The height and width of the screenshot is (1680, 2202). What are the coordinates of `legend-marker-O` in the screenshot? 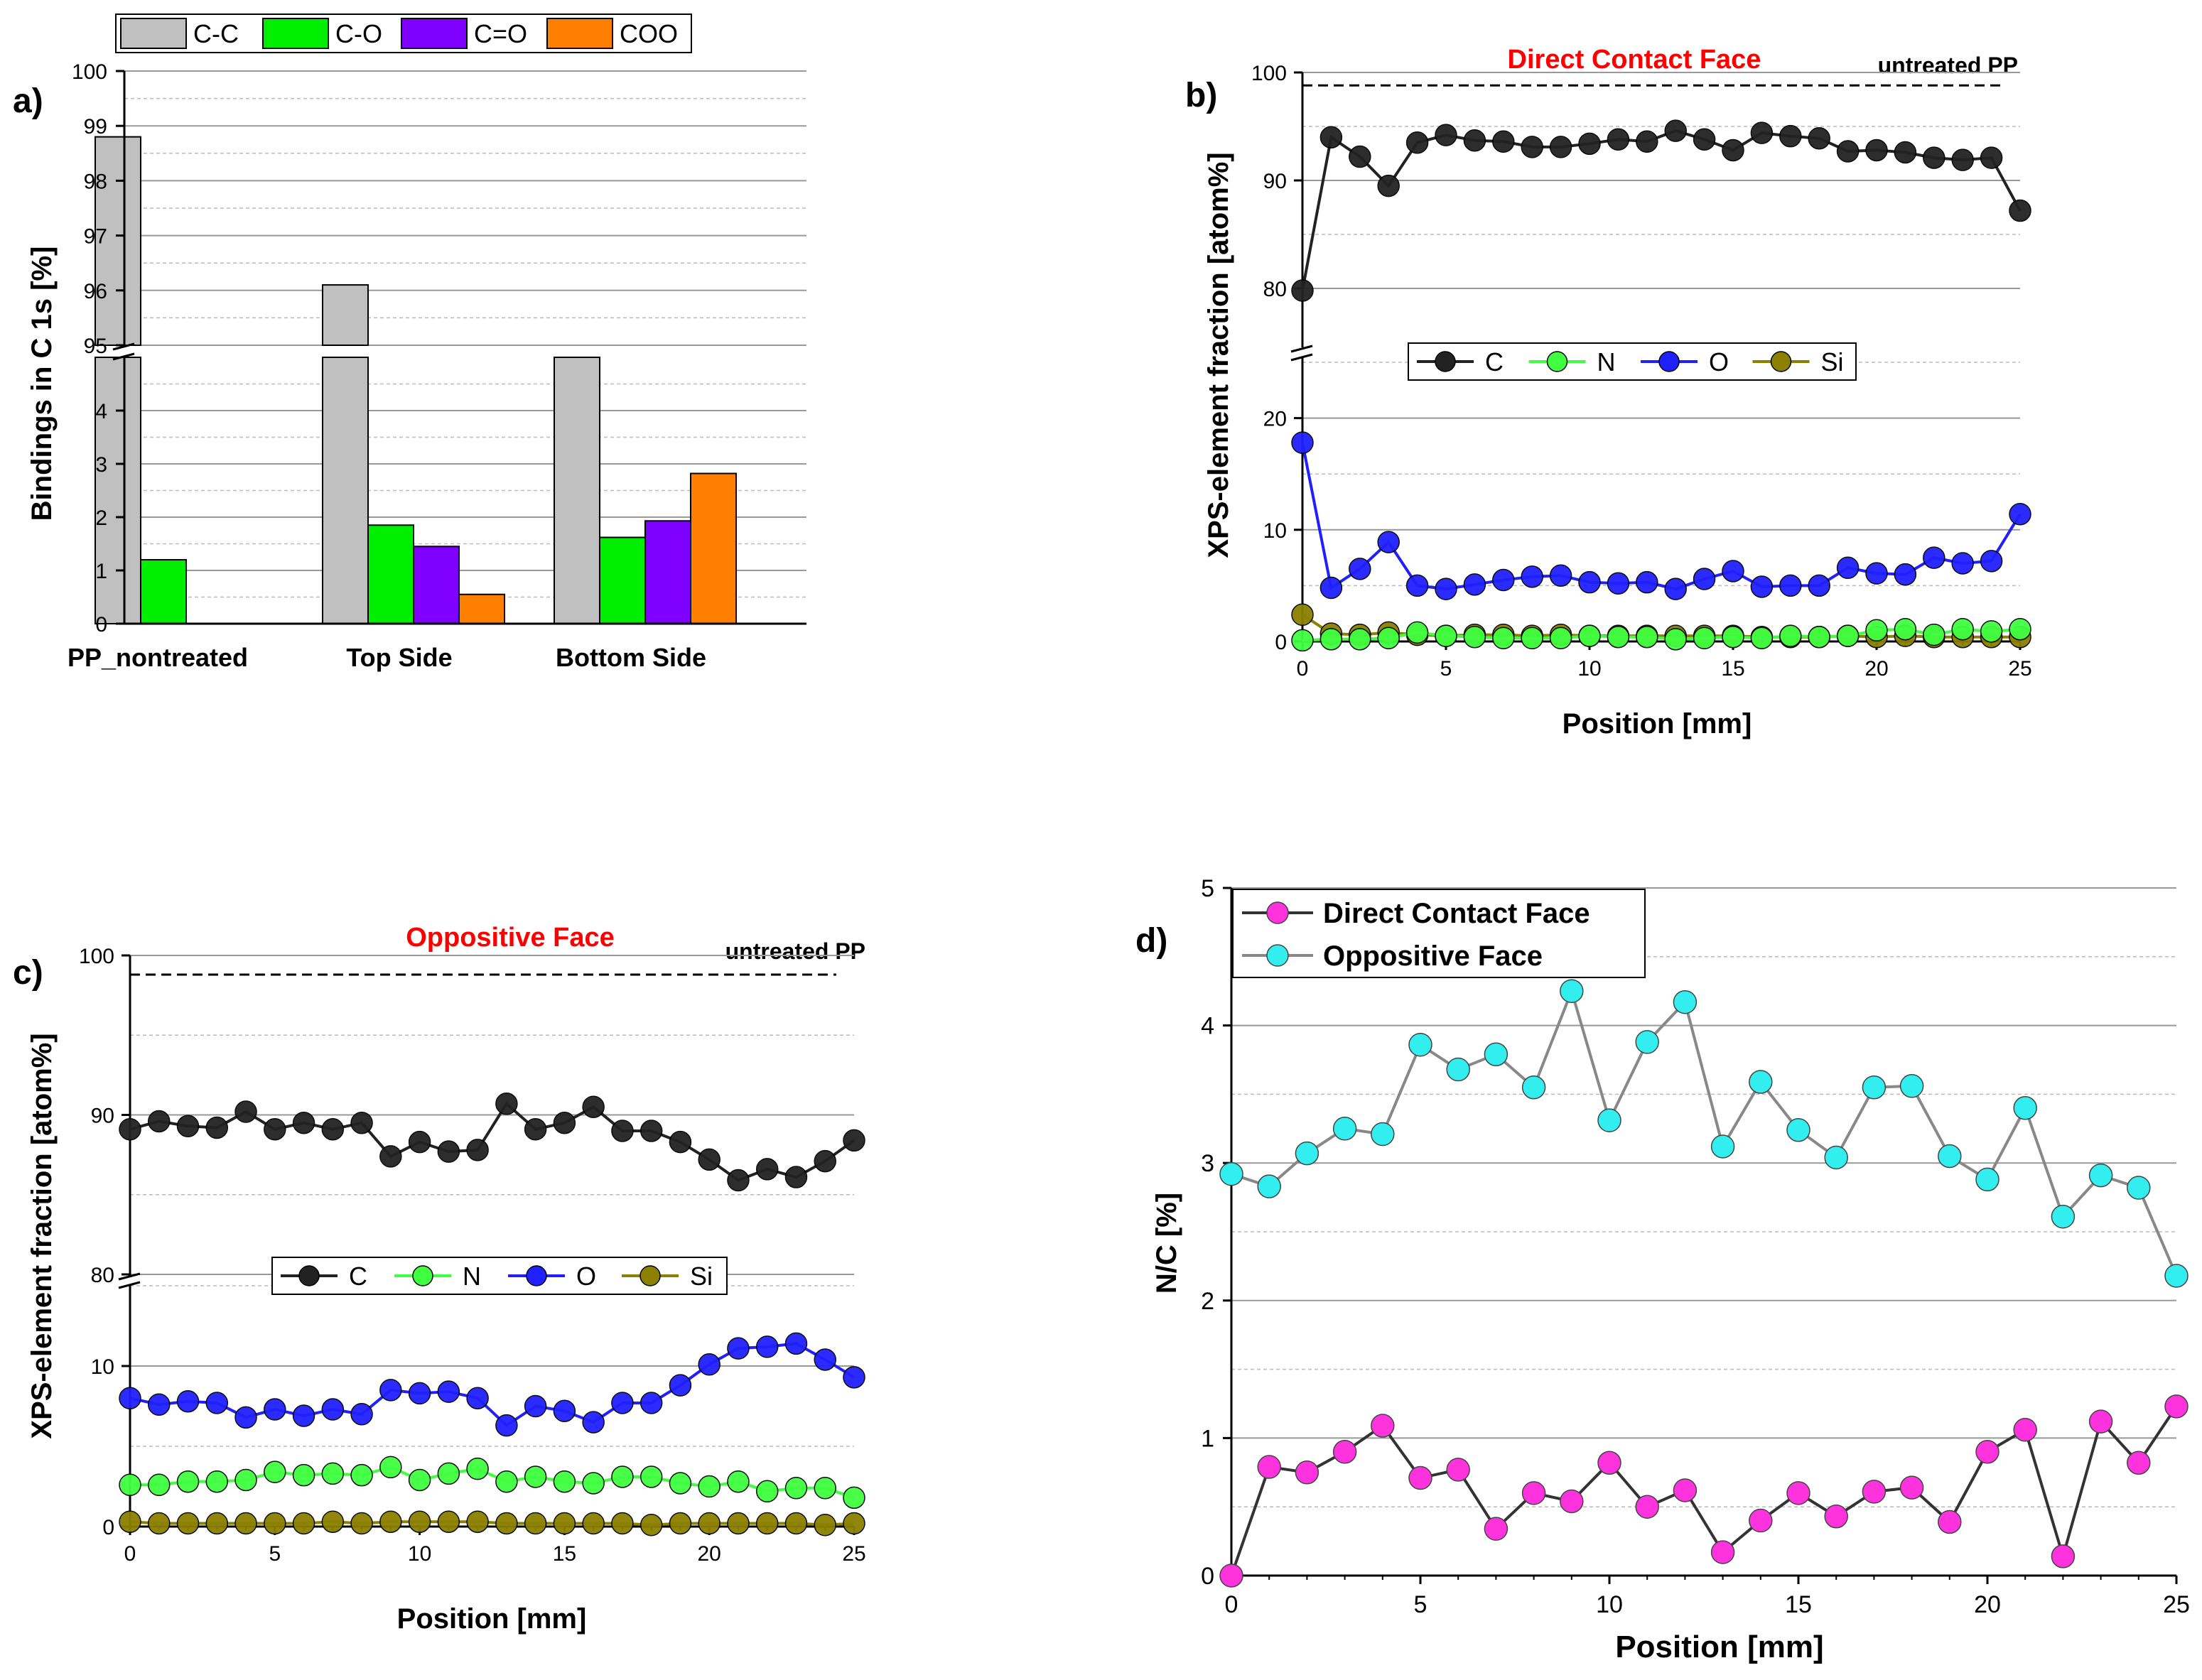 It's located at (1669, 362).